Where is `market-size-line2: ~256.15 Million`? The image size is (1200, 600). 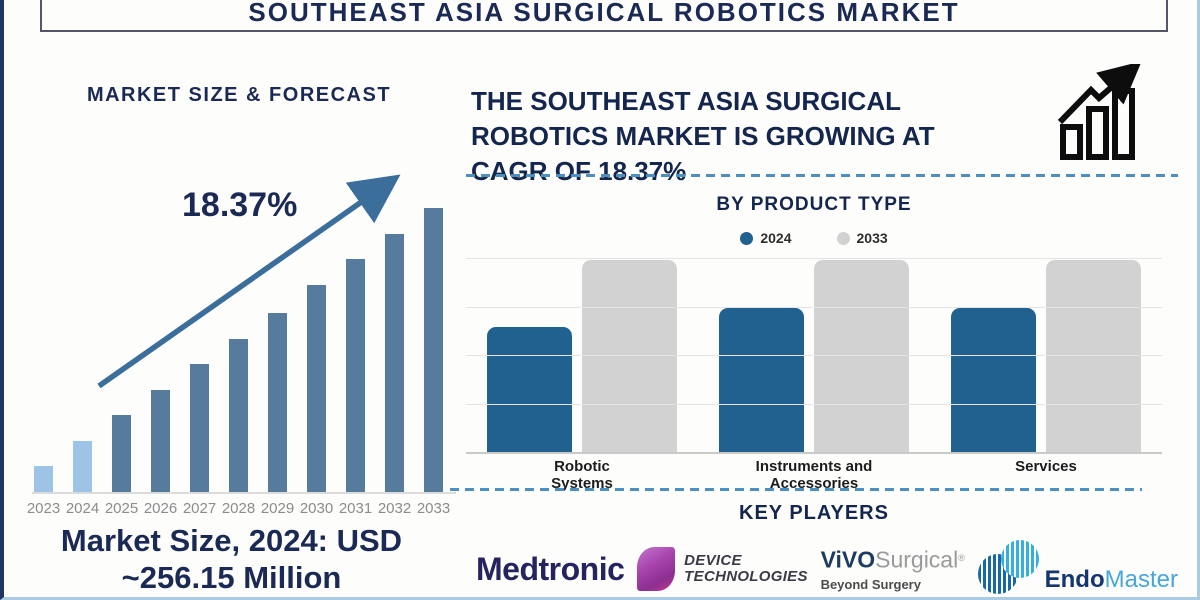 market-size-line2: ~256.15 Million is located at coordinates (231, 577).